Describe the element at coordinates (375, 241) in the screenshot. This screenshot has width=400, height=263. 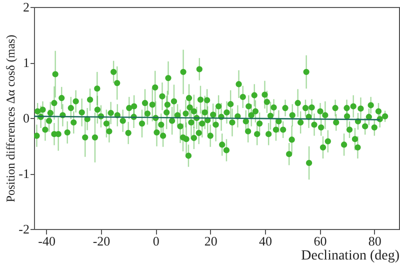
I see `x-tick-label: 80` at that location.